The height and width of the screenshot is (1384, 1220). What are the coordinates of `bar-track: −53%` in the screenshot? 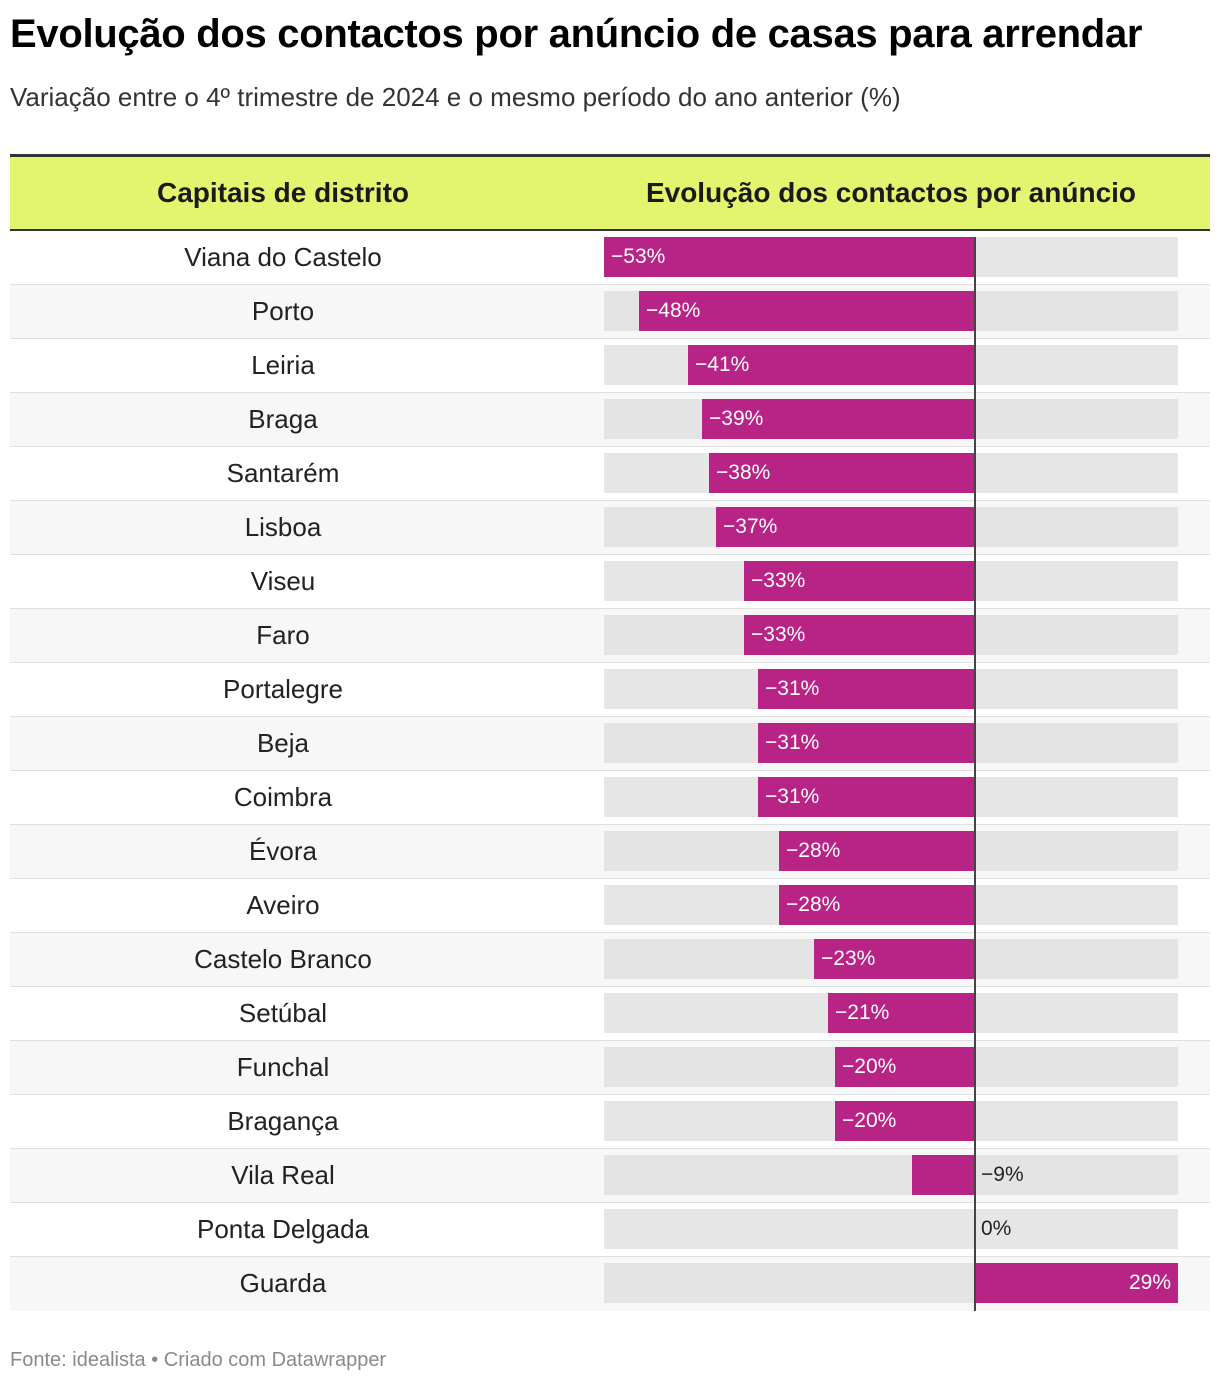 It's located at (891, 257).